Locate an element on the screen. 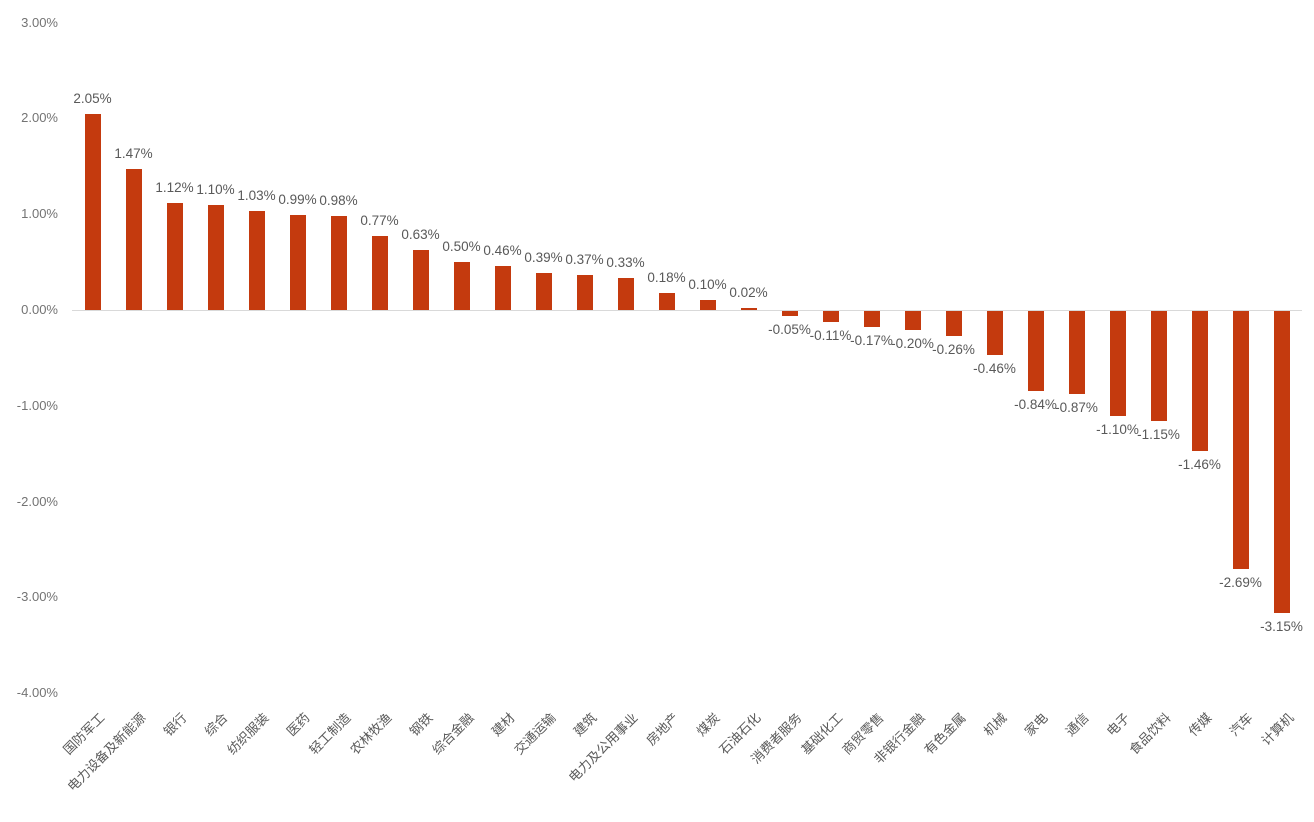 The height and width of the screenshot is (822, 1314). y-axis-tick-label: -3.00% is located at coordinates (37, 597).